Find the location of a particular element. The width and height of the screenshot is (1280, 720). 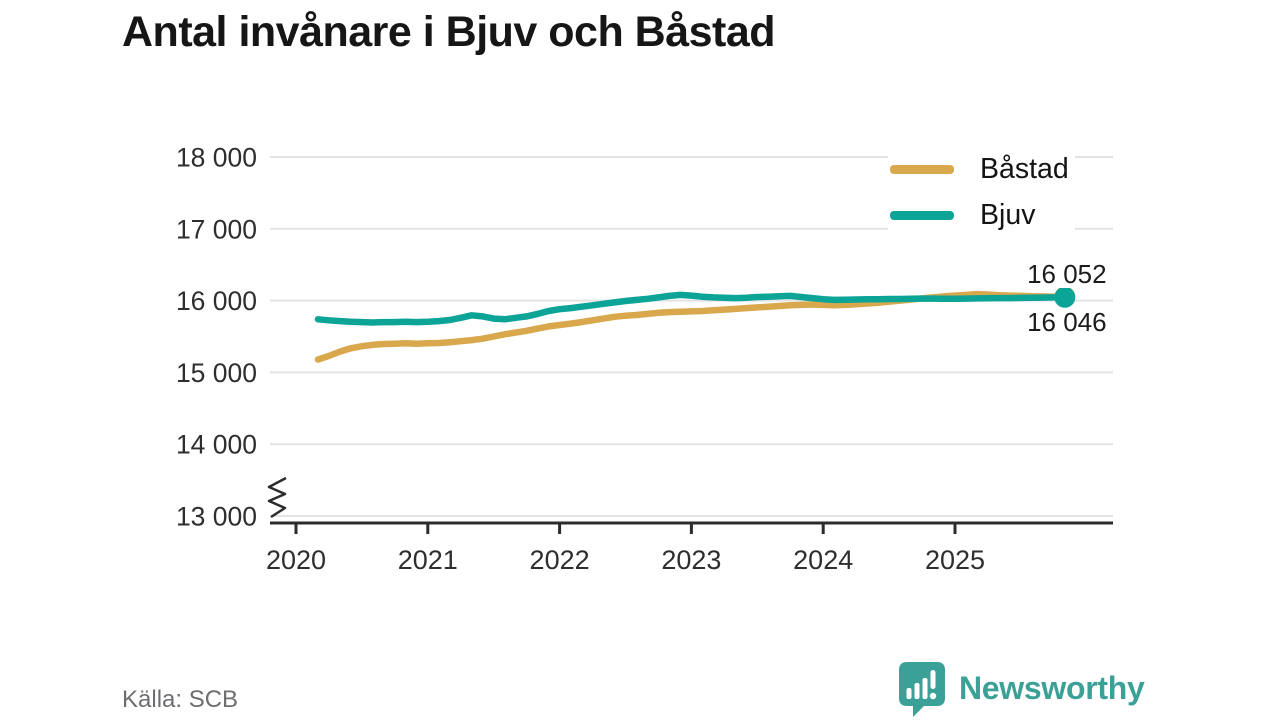

end-value-bjuv: 16 046 is located at coordinates (1067, 322).